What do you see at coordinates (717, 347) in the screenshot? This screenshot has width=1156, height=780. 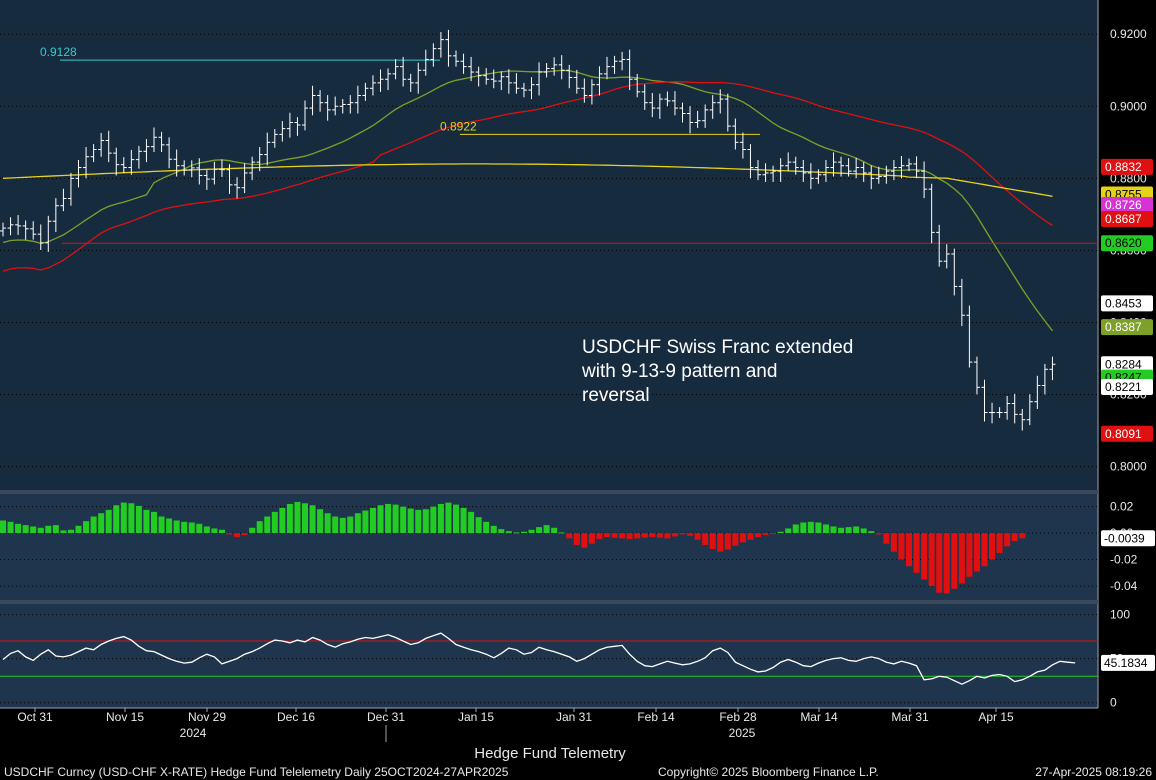 I see `annotation-line-1: USDCHF Swiss Franc extended` at bounding box center [717, 347].